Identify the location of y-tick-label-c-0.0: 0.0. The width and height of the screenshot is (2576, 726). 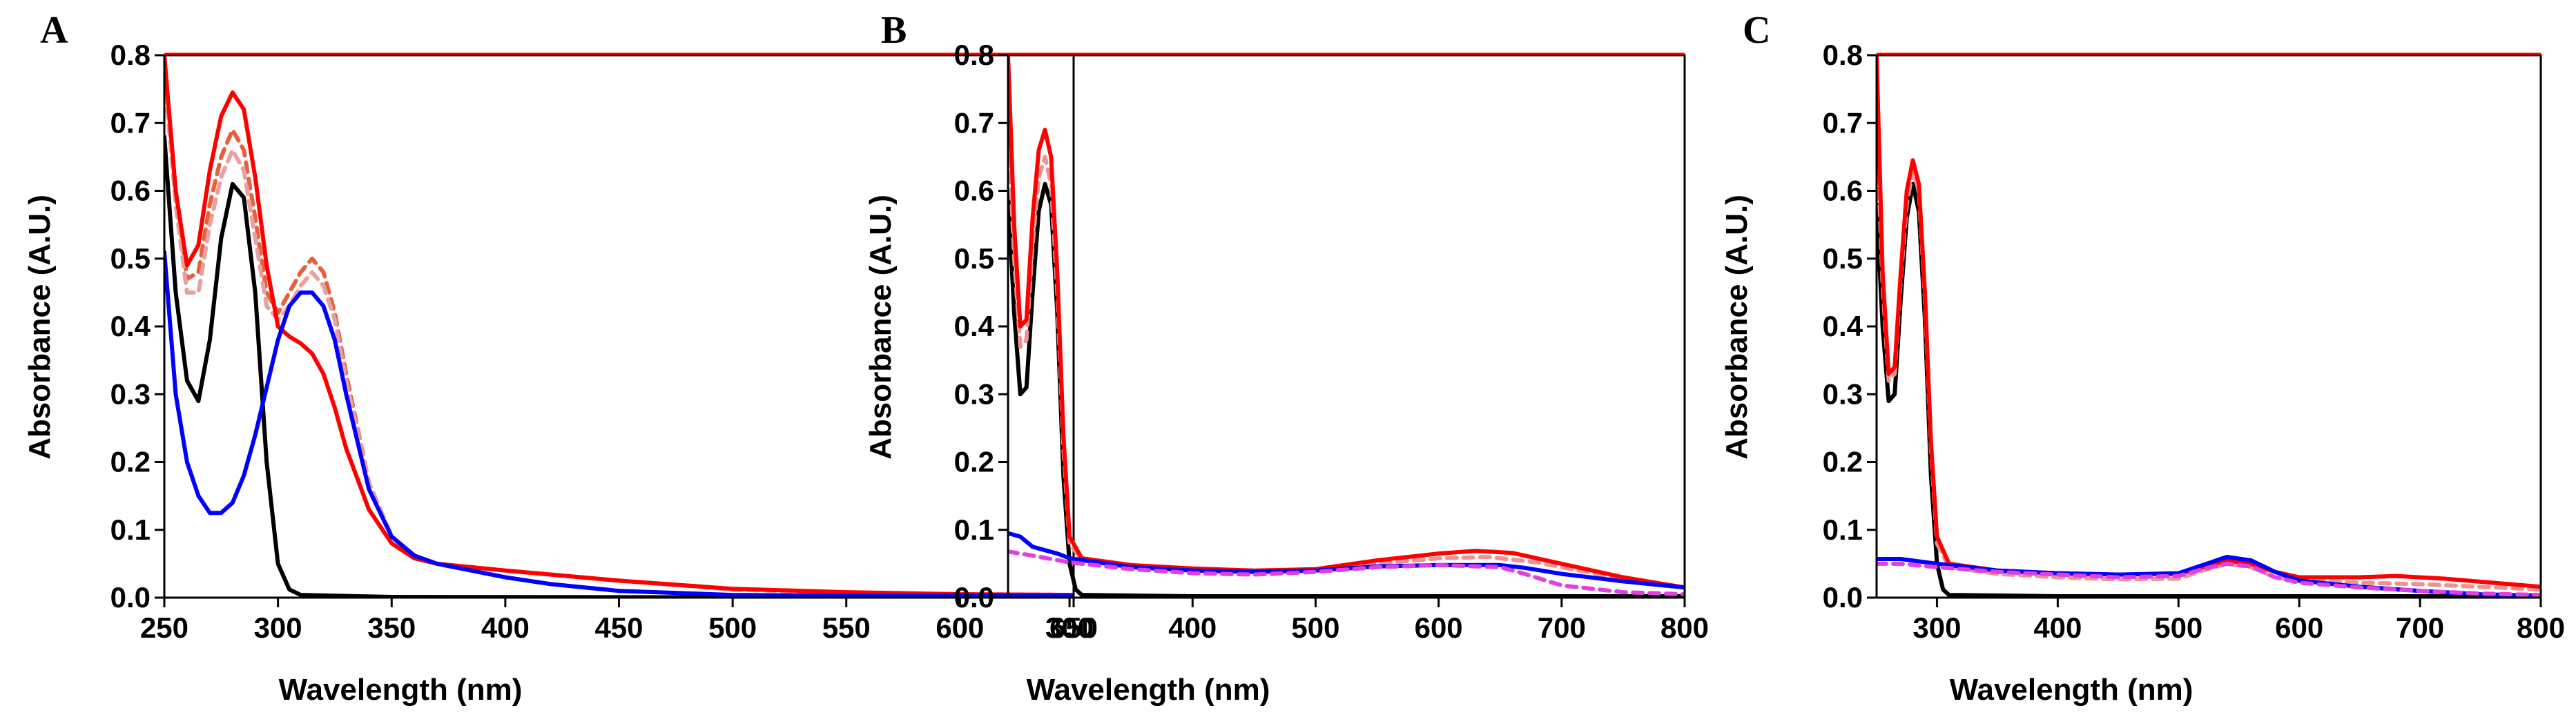
(1843, 597).